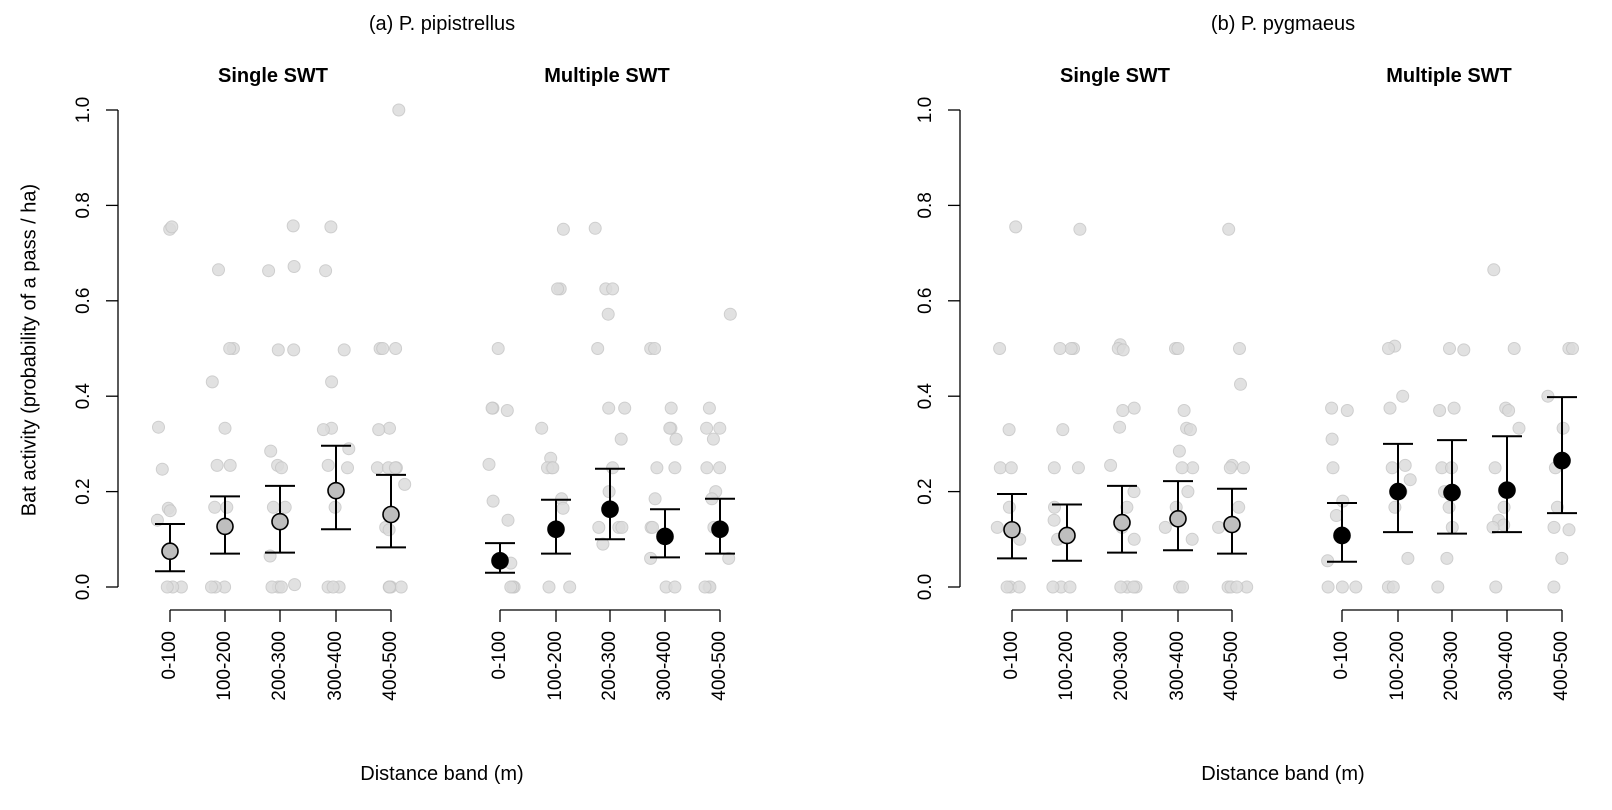  Describe the element at coordinates (925, 110) in the screenshot. I see `y-tick-label: 1.0` at that location.